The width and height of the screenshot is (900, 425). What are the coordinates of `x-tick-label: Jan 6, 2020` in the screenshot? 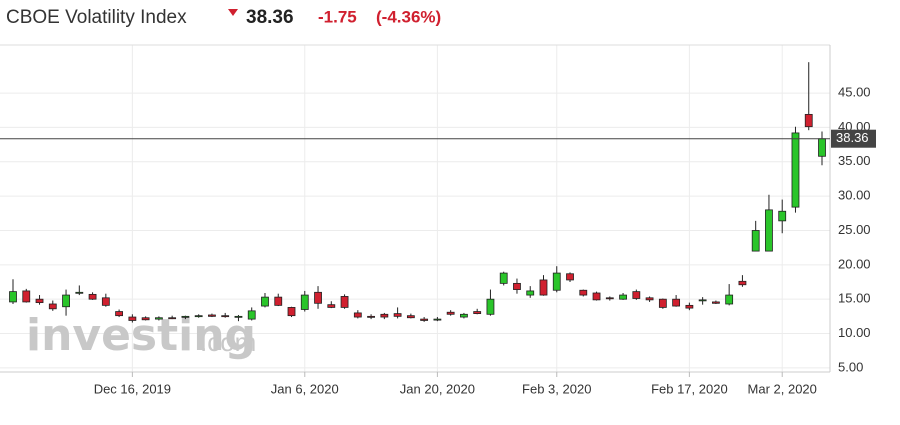 It's located at (305, 388).